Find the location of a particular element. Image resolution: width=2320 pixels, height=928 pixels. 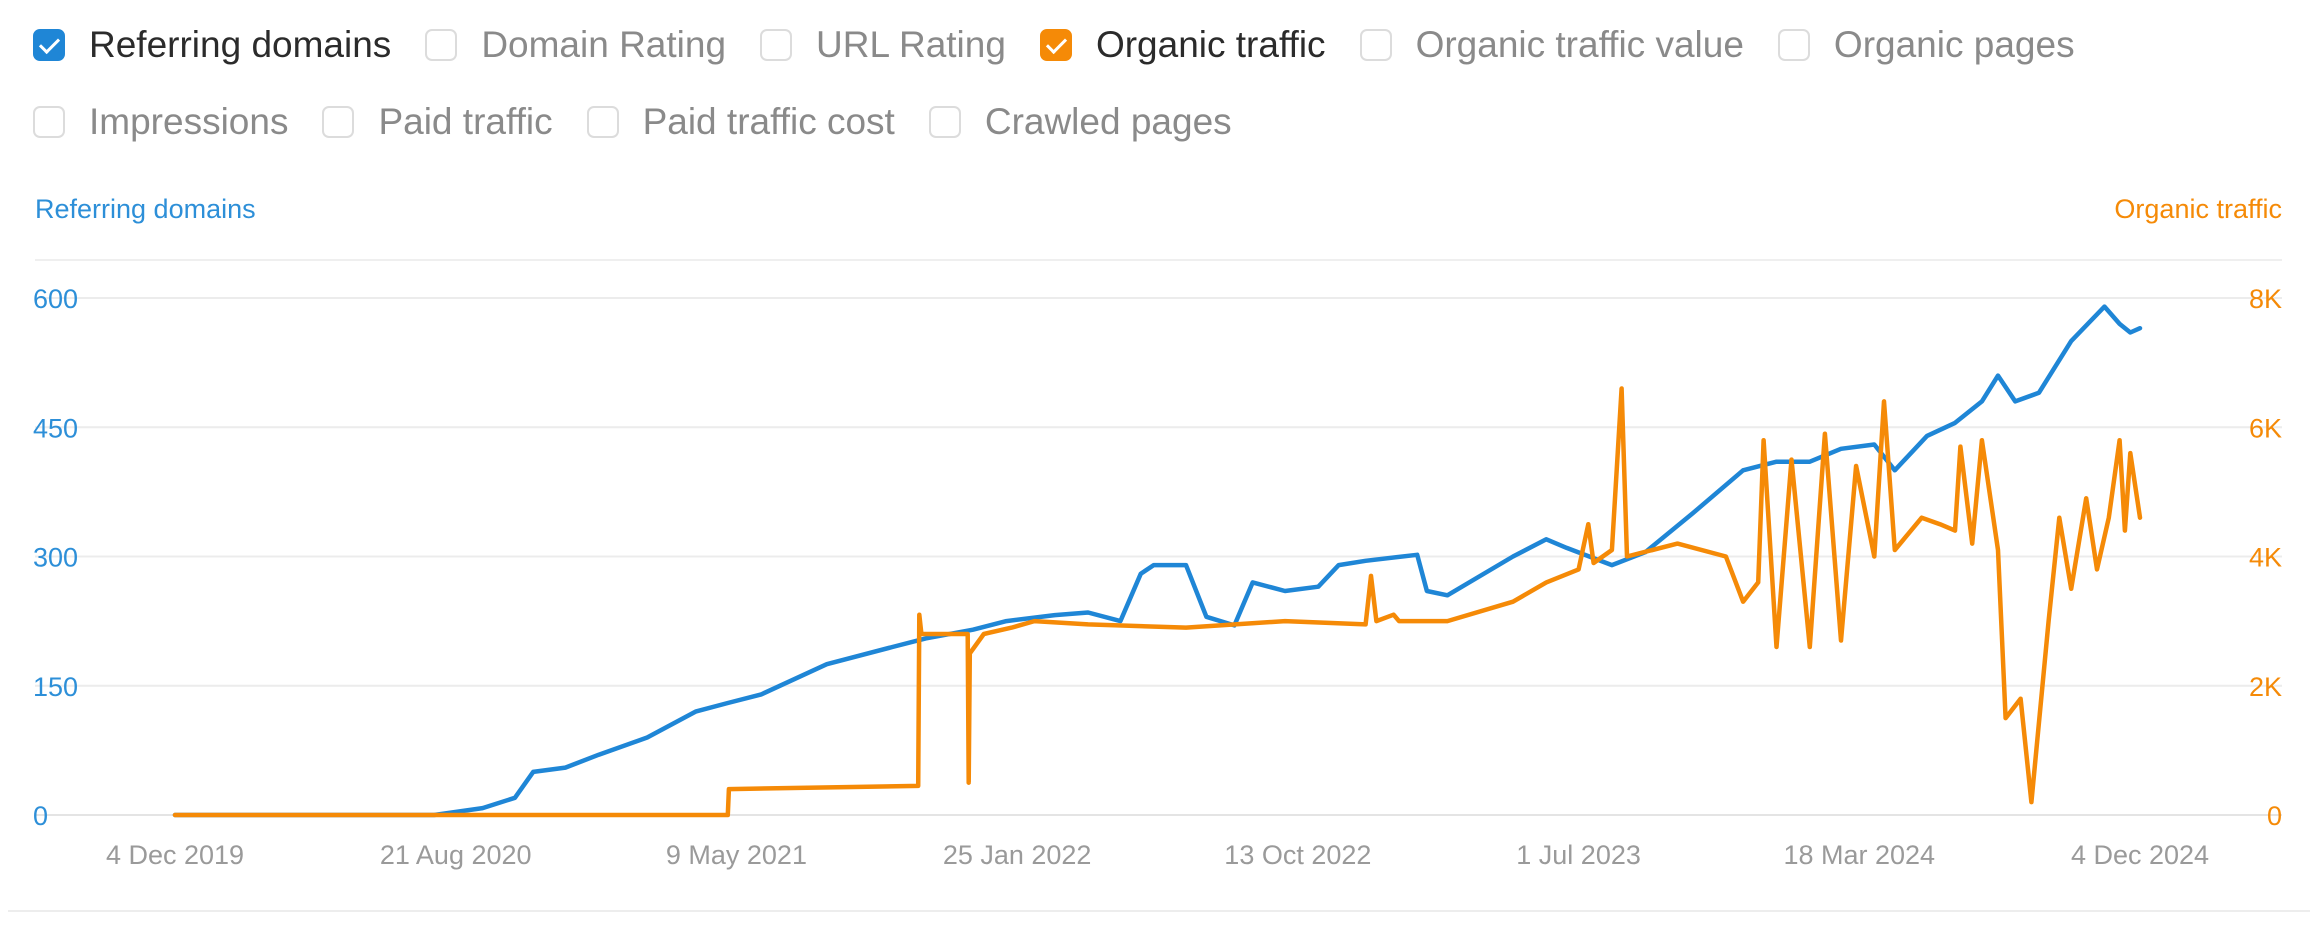

crawled-pages-checkbox is located at coordinates (944, 122).